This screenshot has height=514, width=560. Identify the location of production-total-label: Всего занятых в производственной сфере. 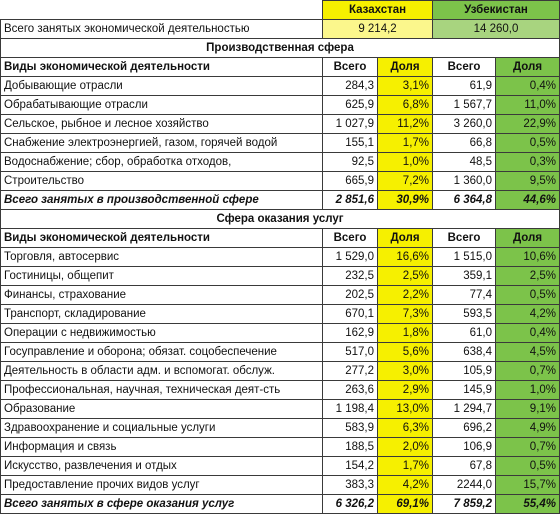
(161, 200).